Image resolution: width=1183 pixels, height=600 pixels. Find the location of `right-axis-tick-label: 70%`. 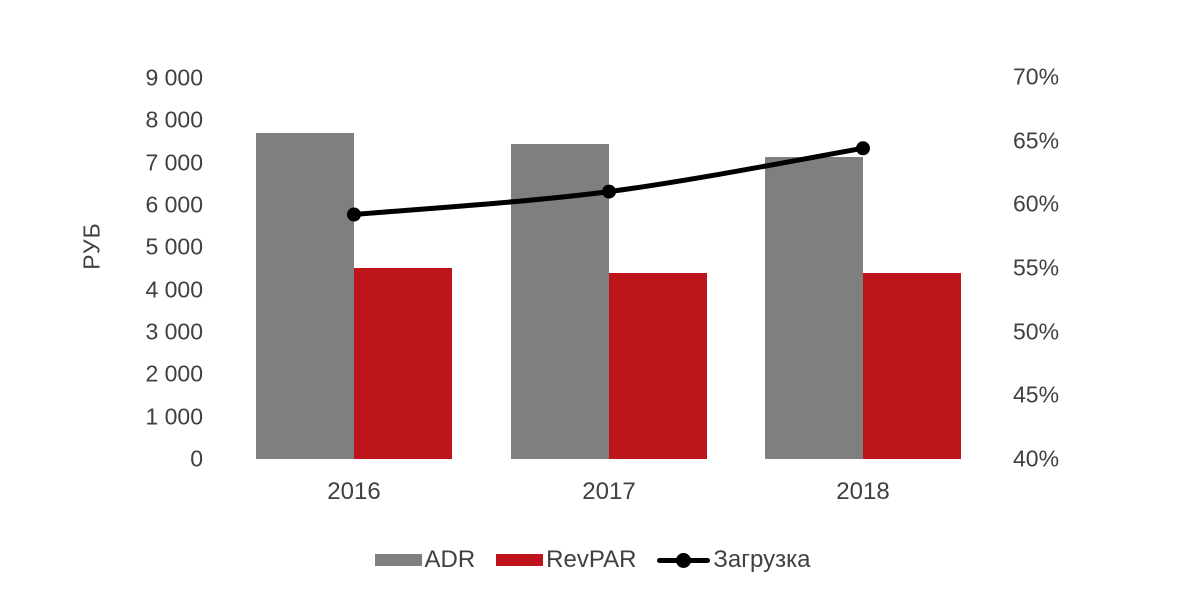

right-axis-tick-label: 70% is located at coordinates (1036, 76).